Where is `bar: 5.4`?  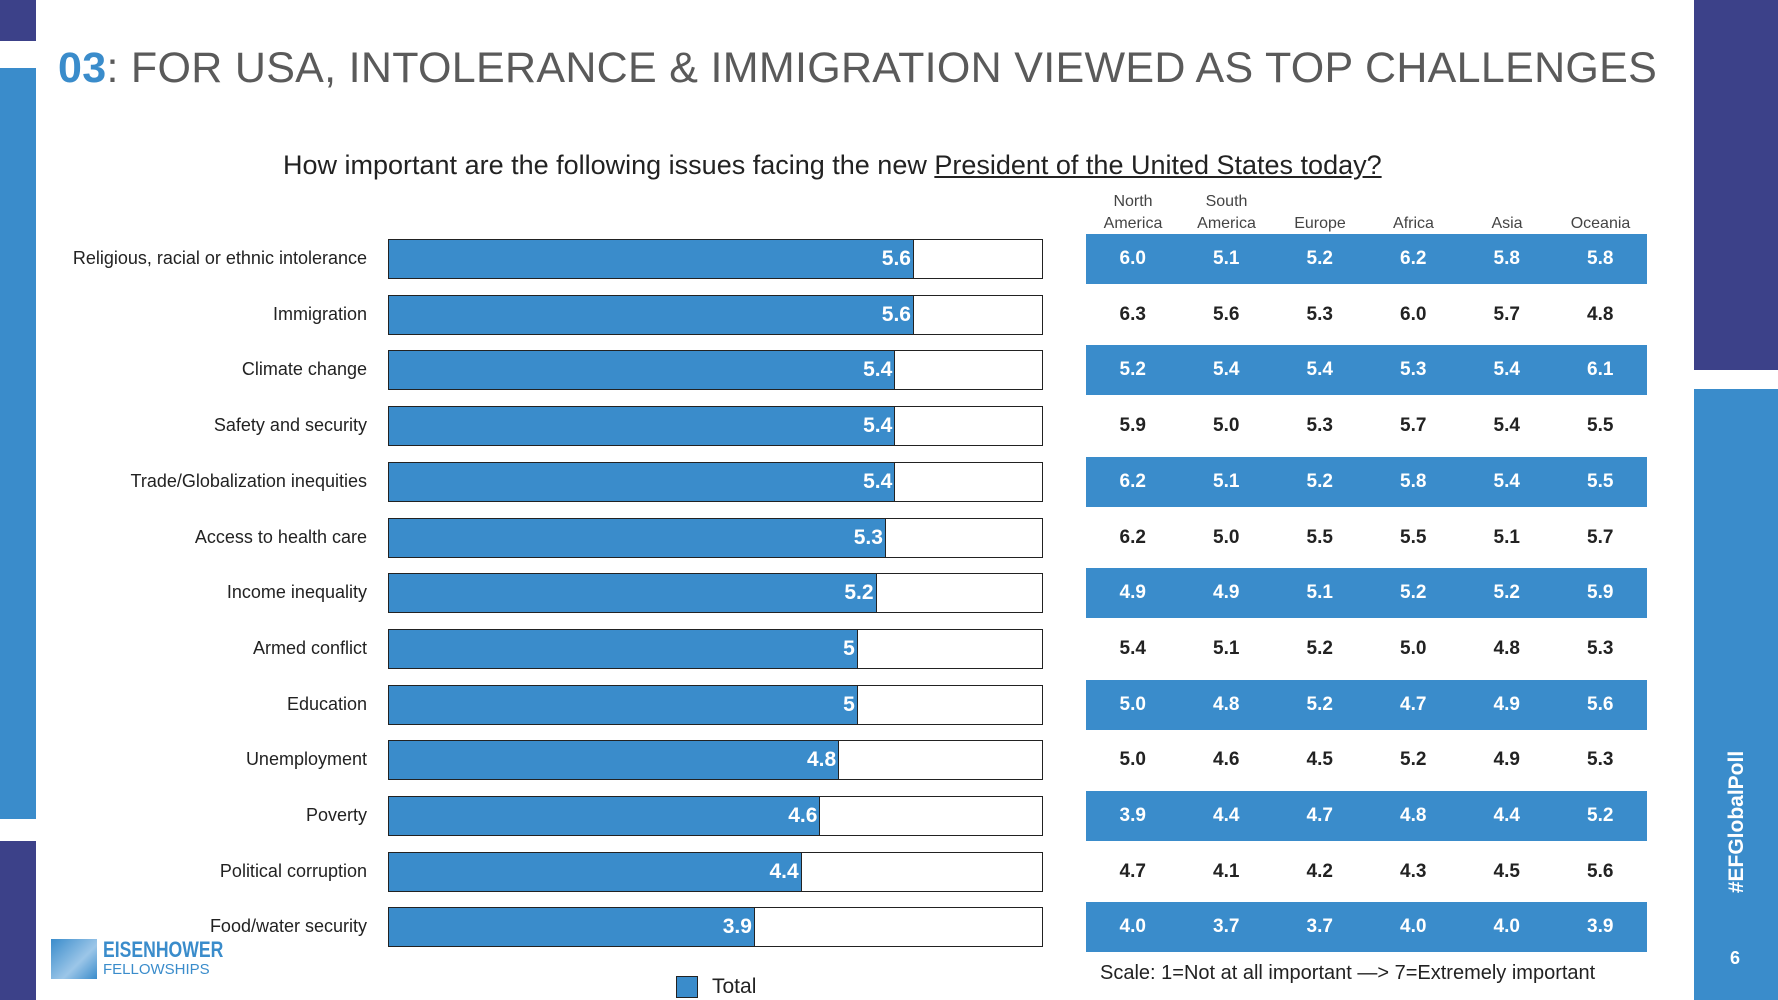 bar: 5.4 is located at coordinates (642, 481).